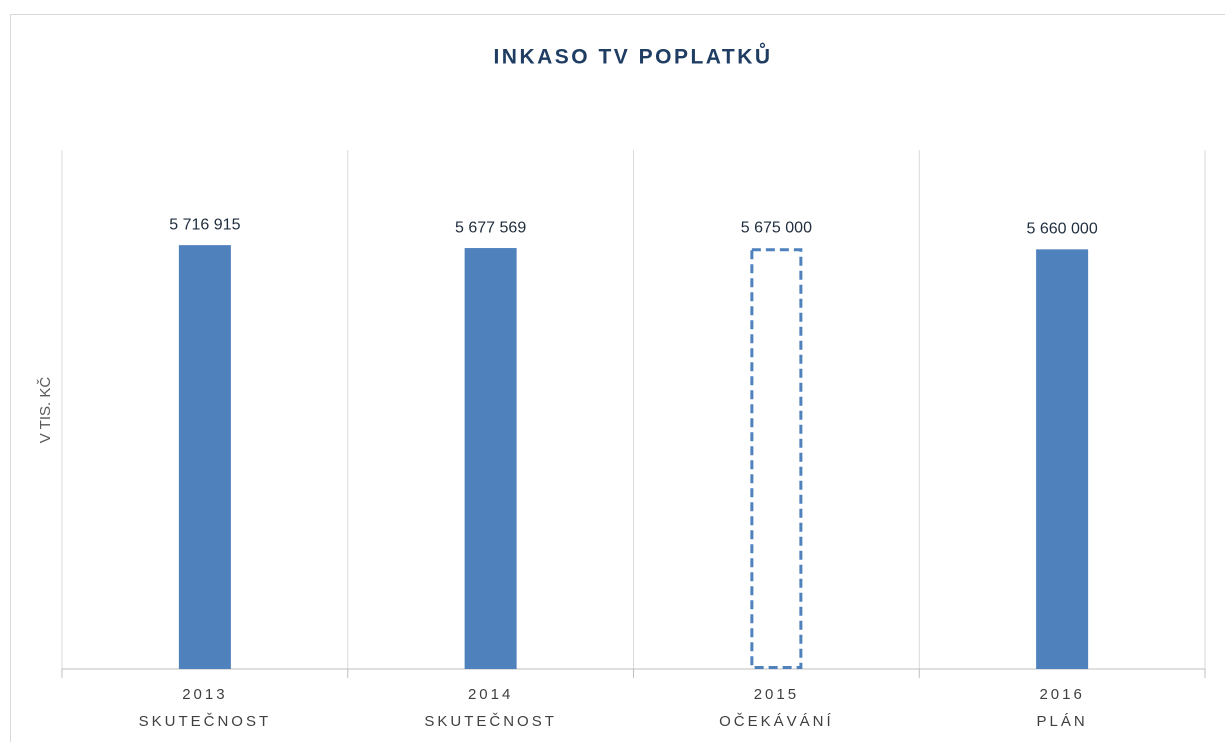 This screenshot has height=742, width=1225. What do you see at coordinates (204, 694) in the screenshot?
I see `x-tick-label: 2013` at bounding box center [204, 694].